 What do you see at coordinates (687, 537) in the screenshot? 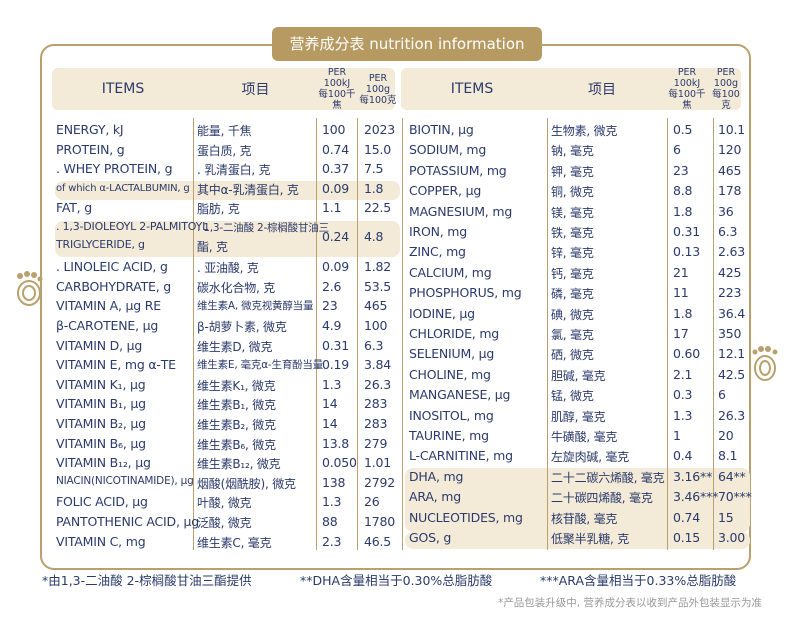
I see `value-per100kj: 0.15` at bounding box center [687, 537].